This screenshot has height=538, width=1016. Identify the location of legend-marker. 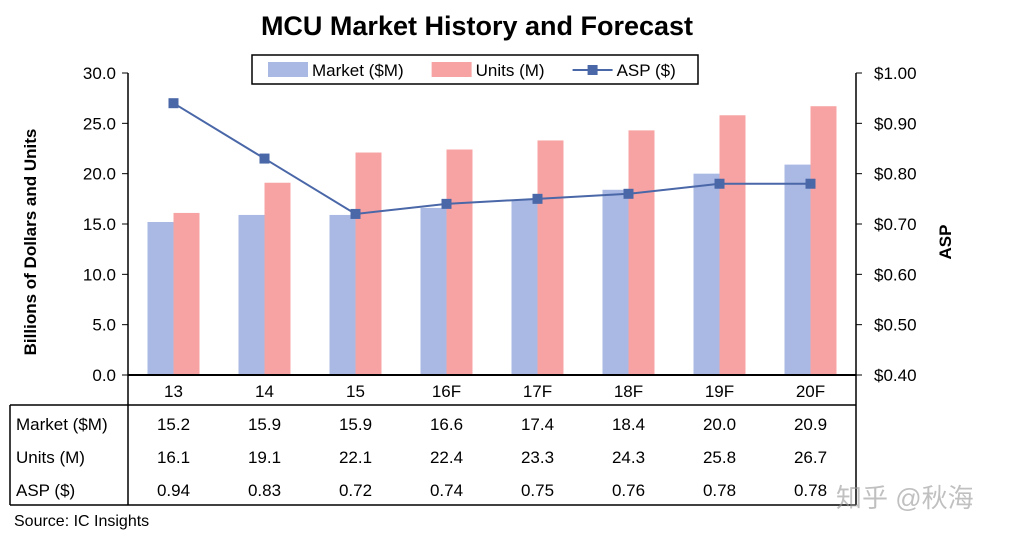
(592, 70).